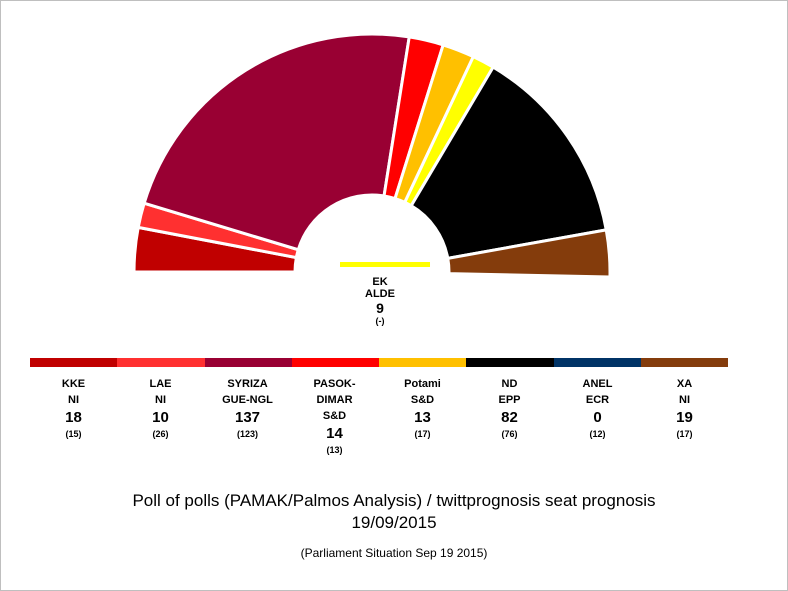  What do you see at coordinates (509, 434) in the screenshot?
I see `party-previous-seats: (76)` at bounding box center [509, 434].